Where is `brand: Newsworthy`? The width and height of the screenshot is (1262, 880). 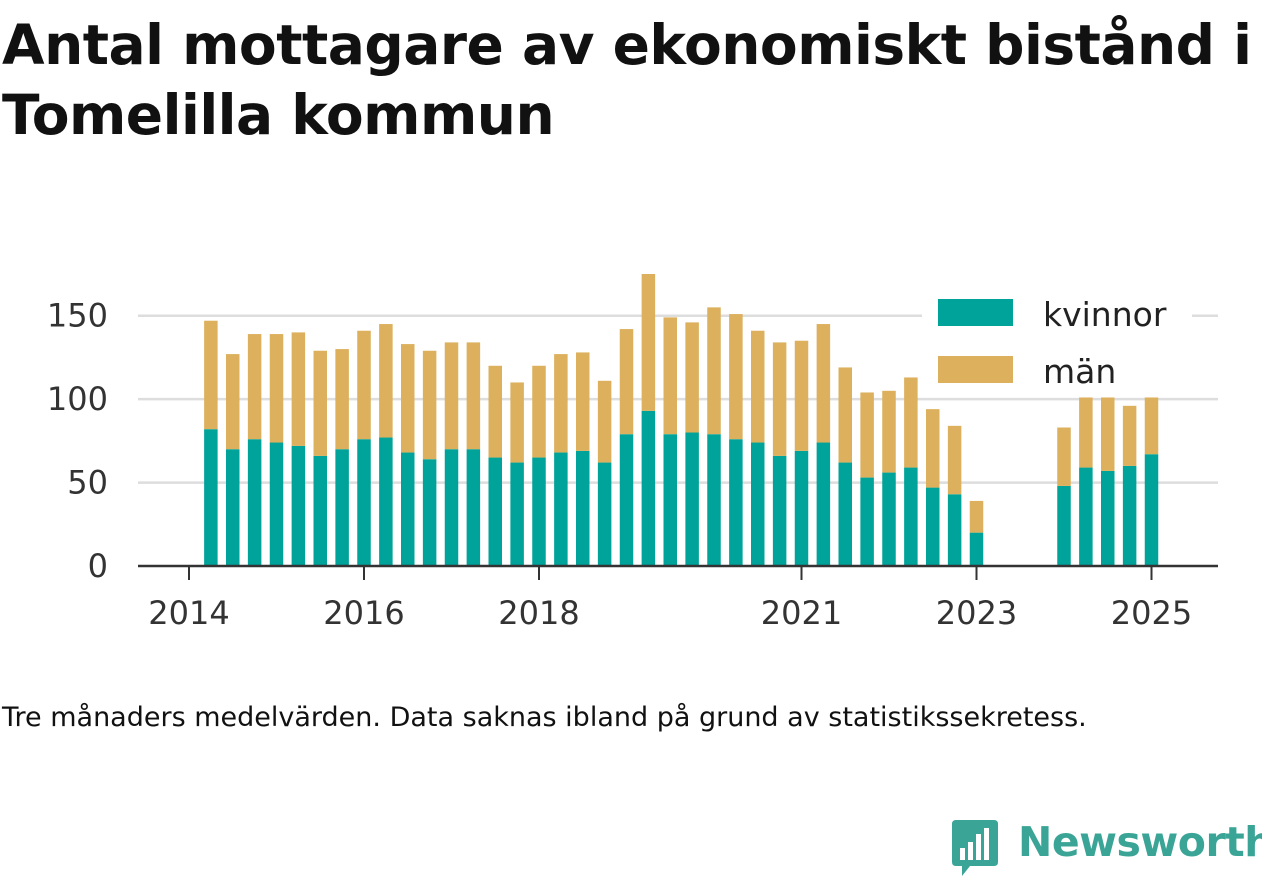 brand: Newsworthy is located at coordinates (1106, 848).